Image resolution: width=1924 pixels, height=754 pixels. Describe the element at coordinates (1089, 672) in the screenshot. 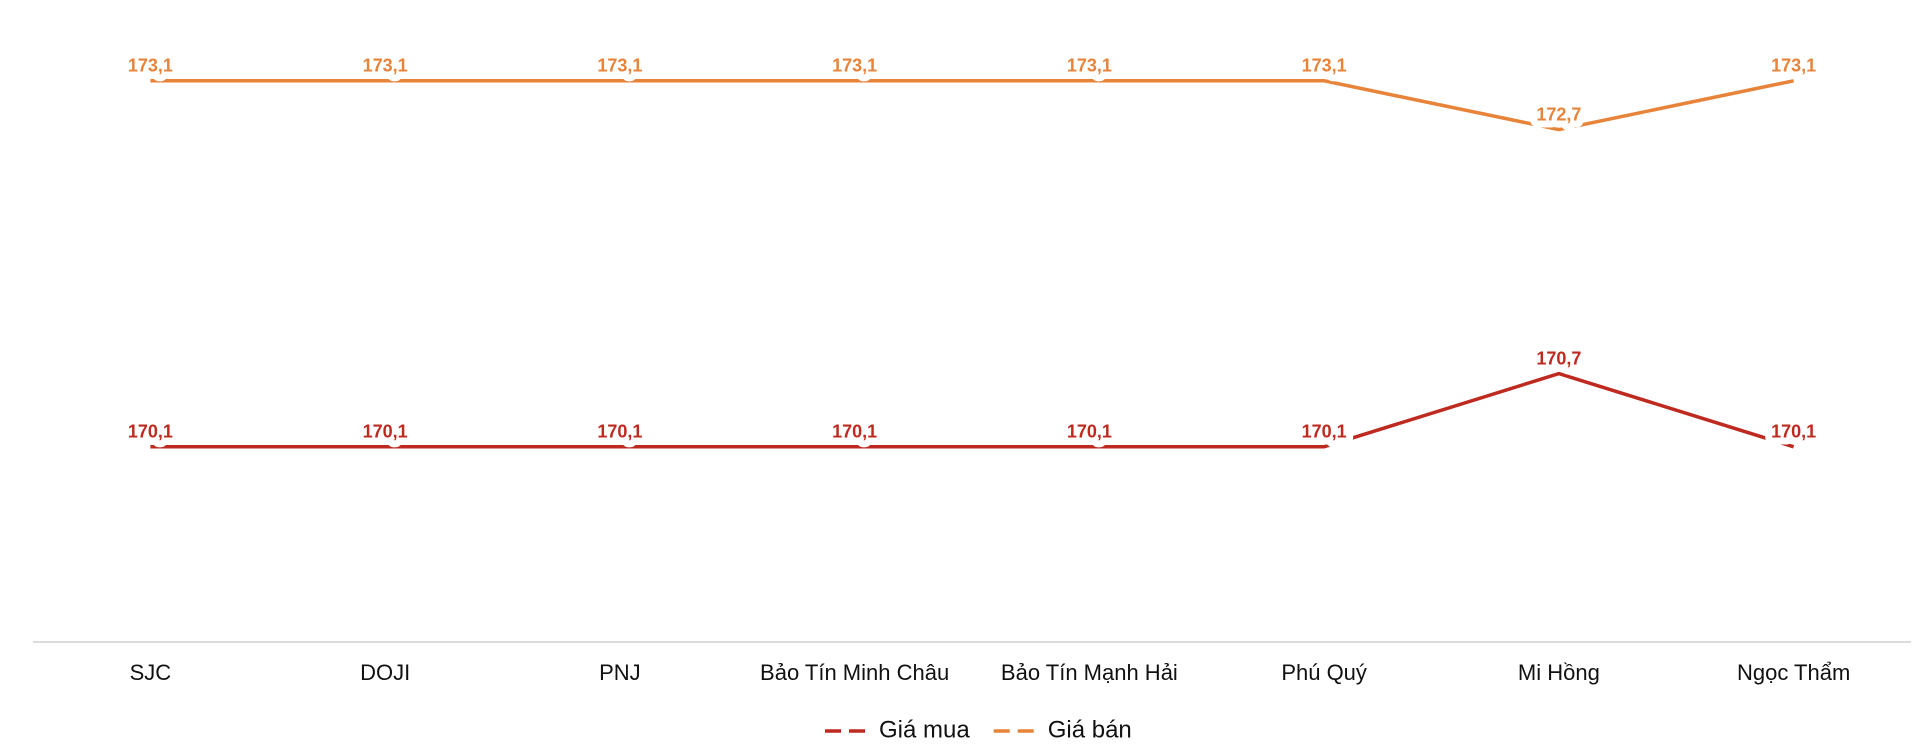

I see `x-tick-label: Bảo Tín Mạnh Hải` at that location.